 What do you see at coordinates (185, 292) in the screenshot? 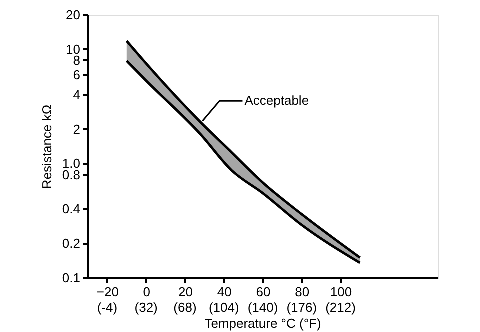
I see `x-tick-label: 20` at bounding box center [185, 292].